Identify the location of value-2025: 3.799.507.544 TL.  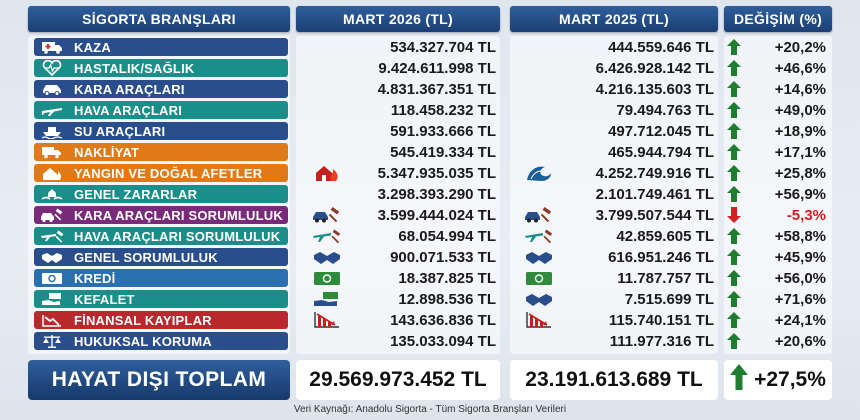
(654, 215).